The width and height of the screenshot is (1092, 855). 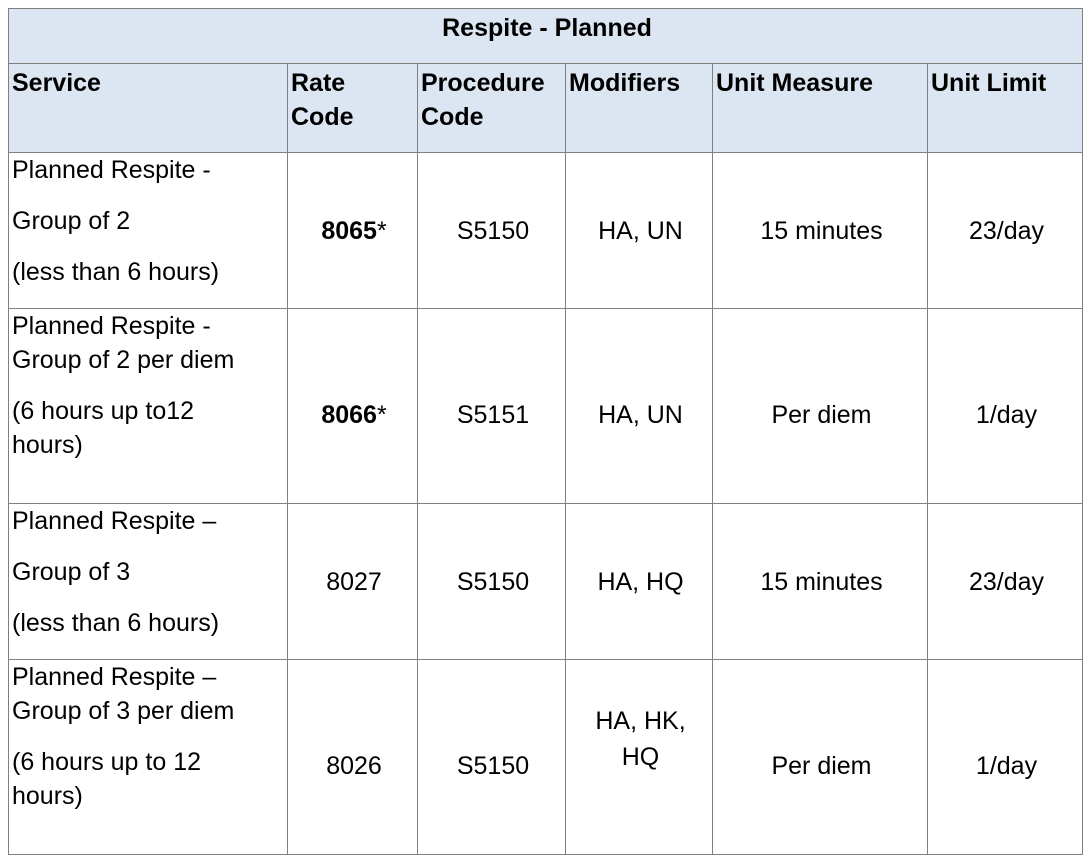 What do you see at coordinates (491, 108) in the screenshot?
I see `header-procedure-code: Procedure Code` at bounding box center [491, 108].